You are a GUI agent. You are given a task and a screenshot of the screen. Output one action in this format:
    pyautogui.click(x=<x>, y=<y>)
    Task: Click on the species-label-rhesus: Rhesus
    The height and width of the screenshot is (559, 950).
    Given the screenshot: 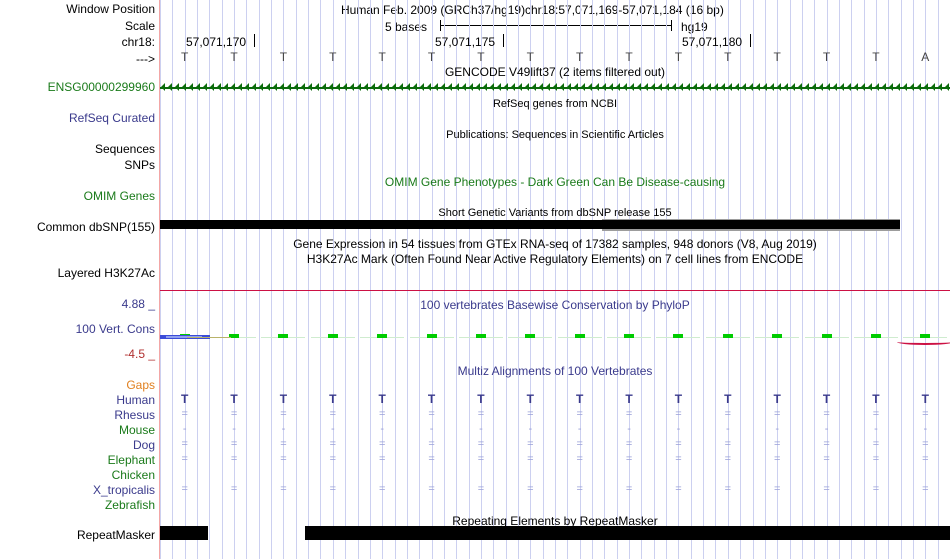 What is the action you would take?
    pyautogui.click(x=134, y=415)
    